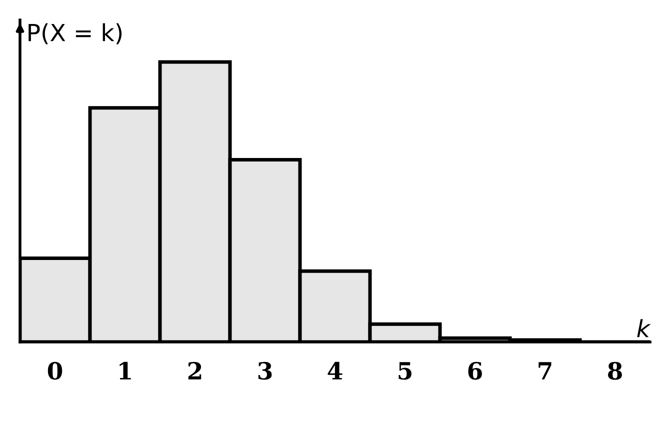 This screenshot has width=652, height=442. I want to click on x-tick-label: 0, so click(55, 371).